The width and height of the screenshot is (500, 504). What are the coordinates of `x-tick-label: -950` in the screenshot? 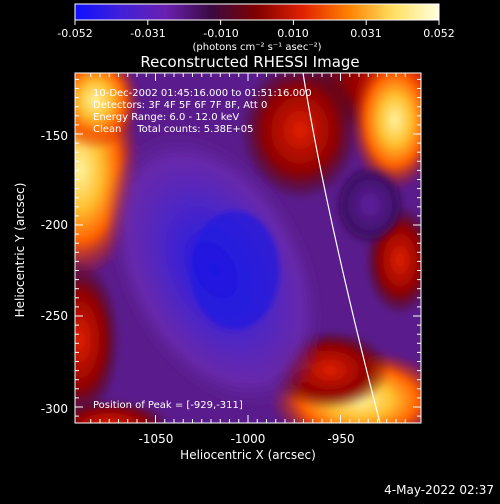 It's located at (340, 439).